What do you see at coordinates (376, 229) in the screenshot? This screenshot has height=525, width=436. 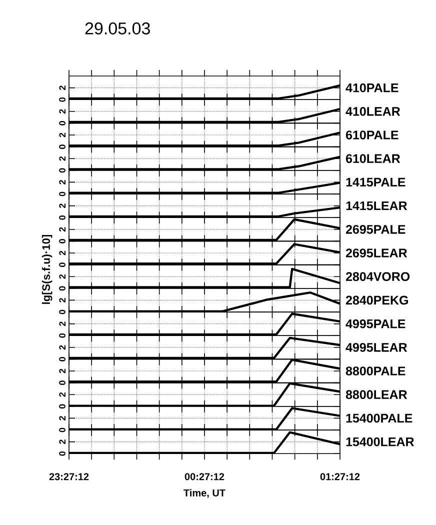 I see `legend-label: 2695PALE` at bounding box center [376, 229].